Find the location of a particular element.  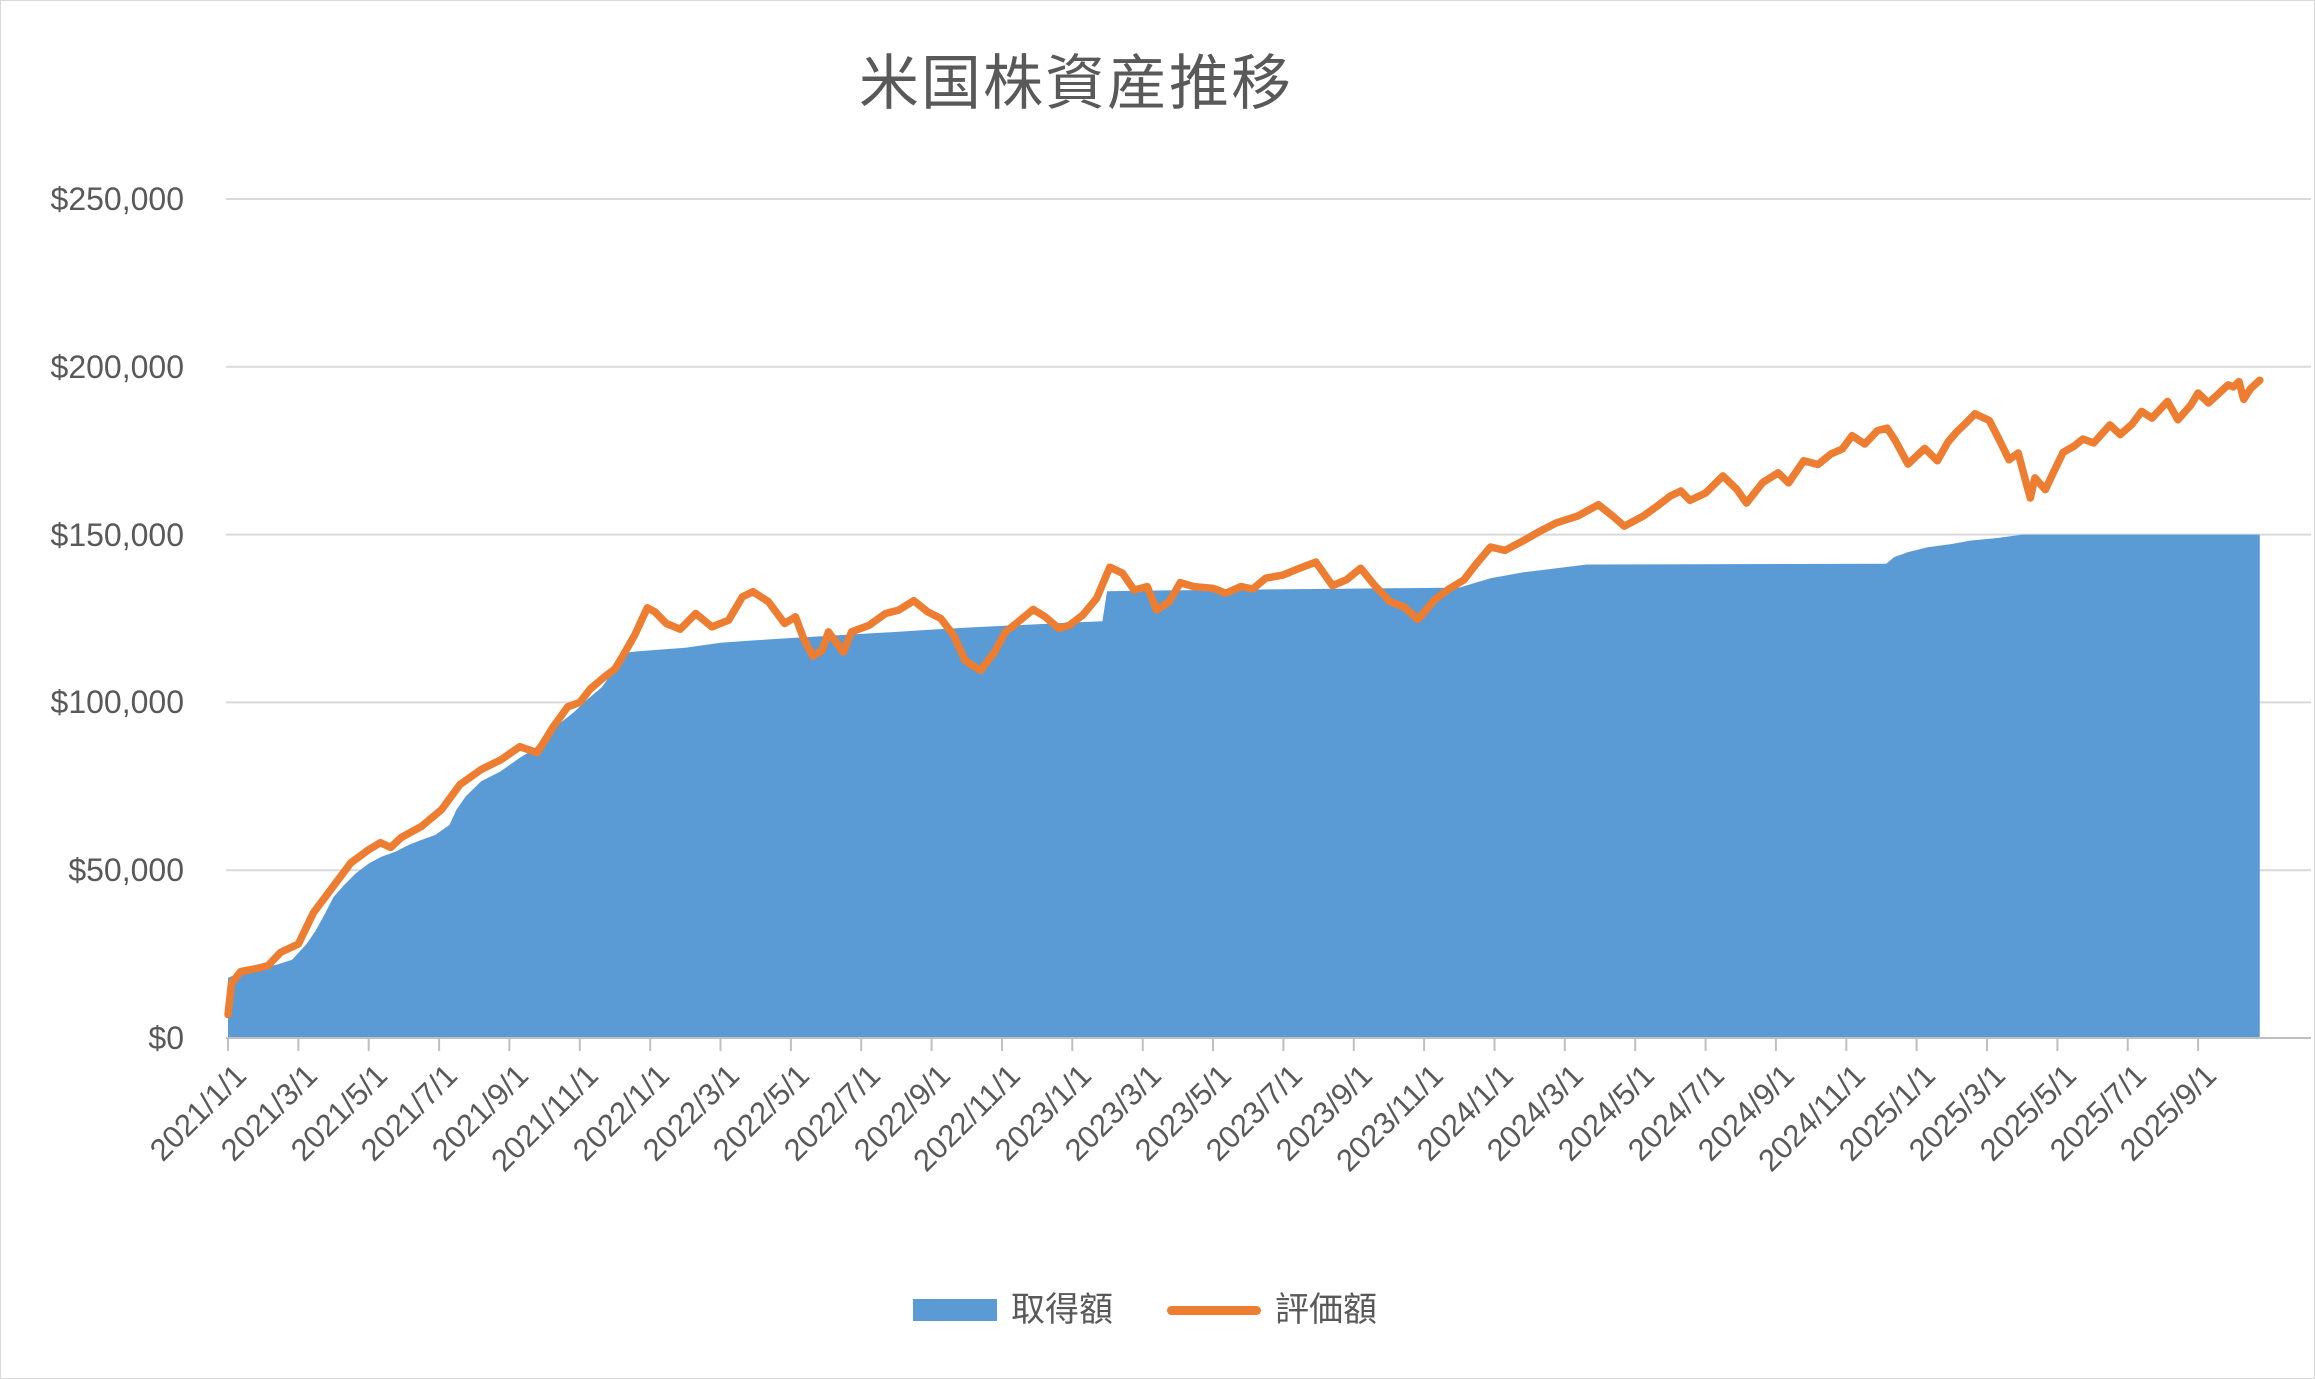

y-axis-label: $150,000 is located at coordinates (117, 534).